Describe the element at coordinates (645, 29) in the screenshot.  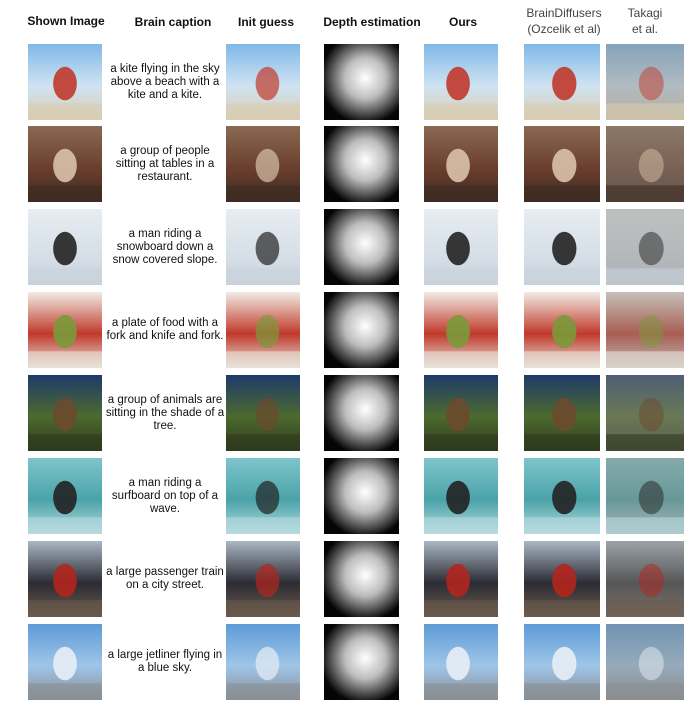
I see `header-takagi-line2: et al.` at that location.